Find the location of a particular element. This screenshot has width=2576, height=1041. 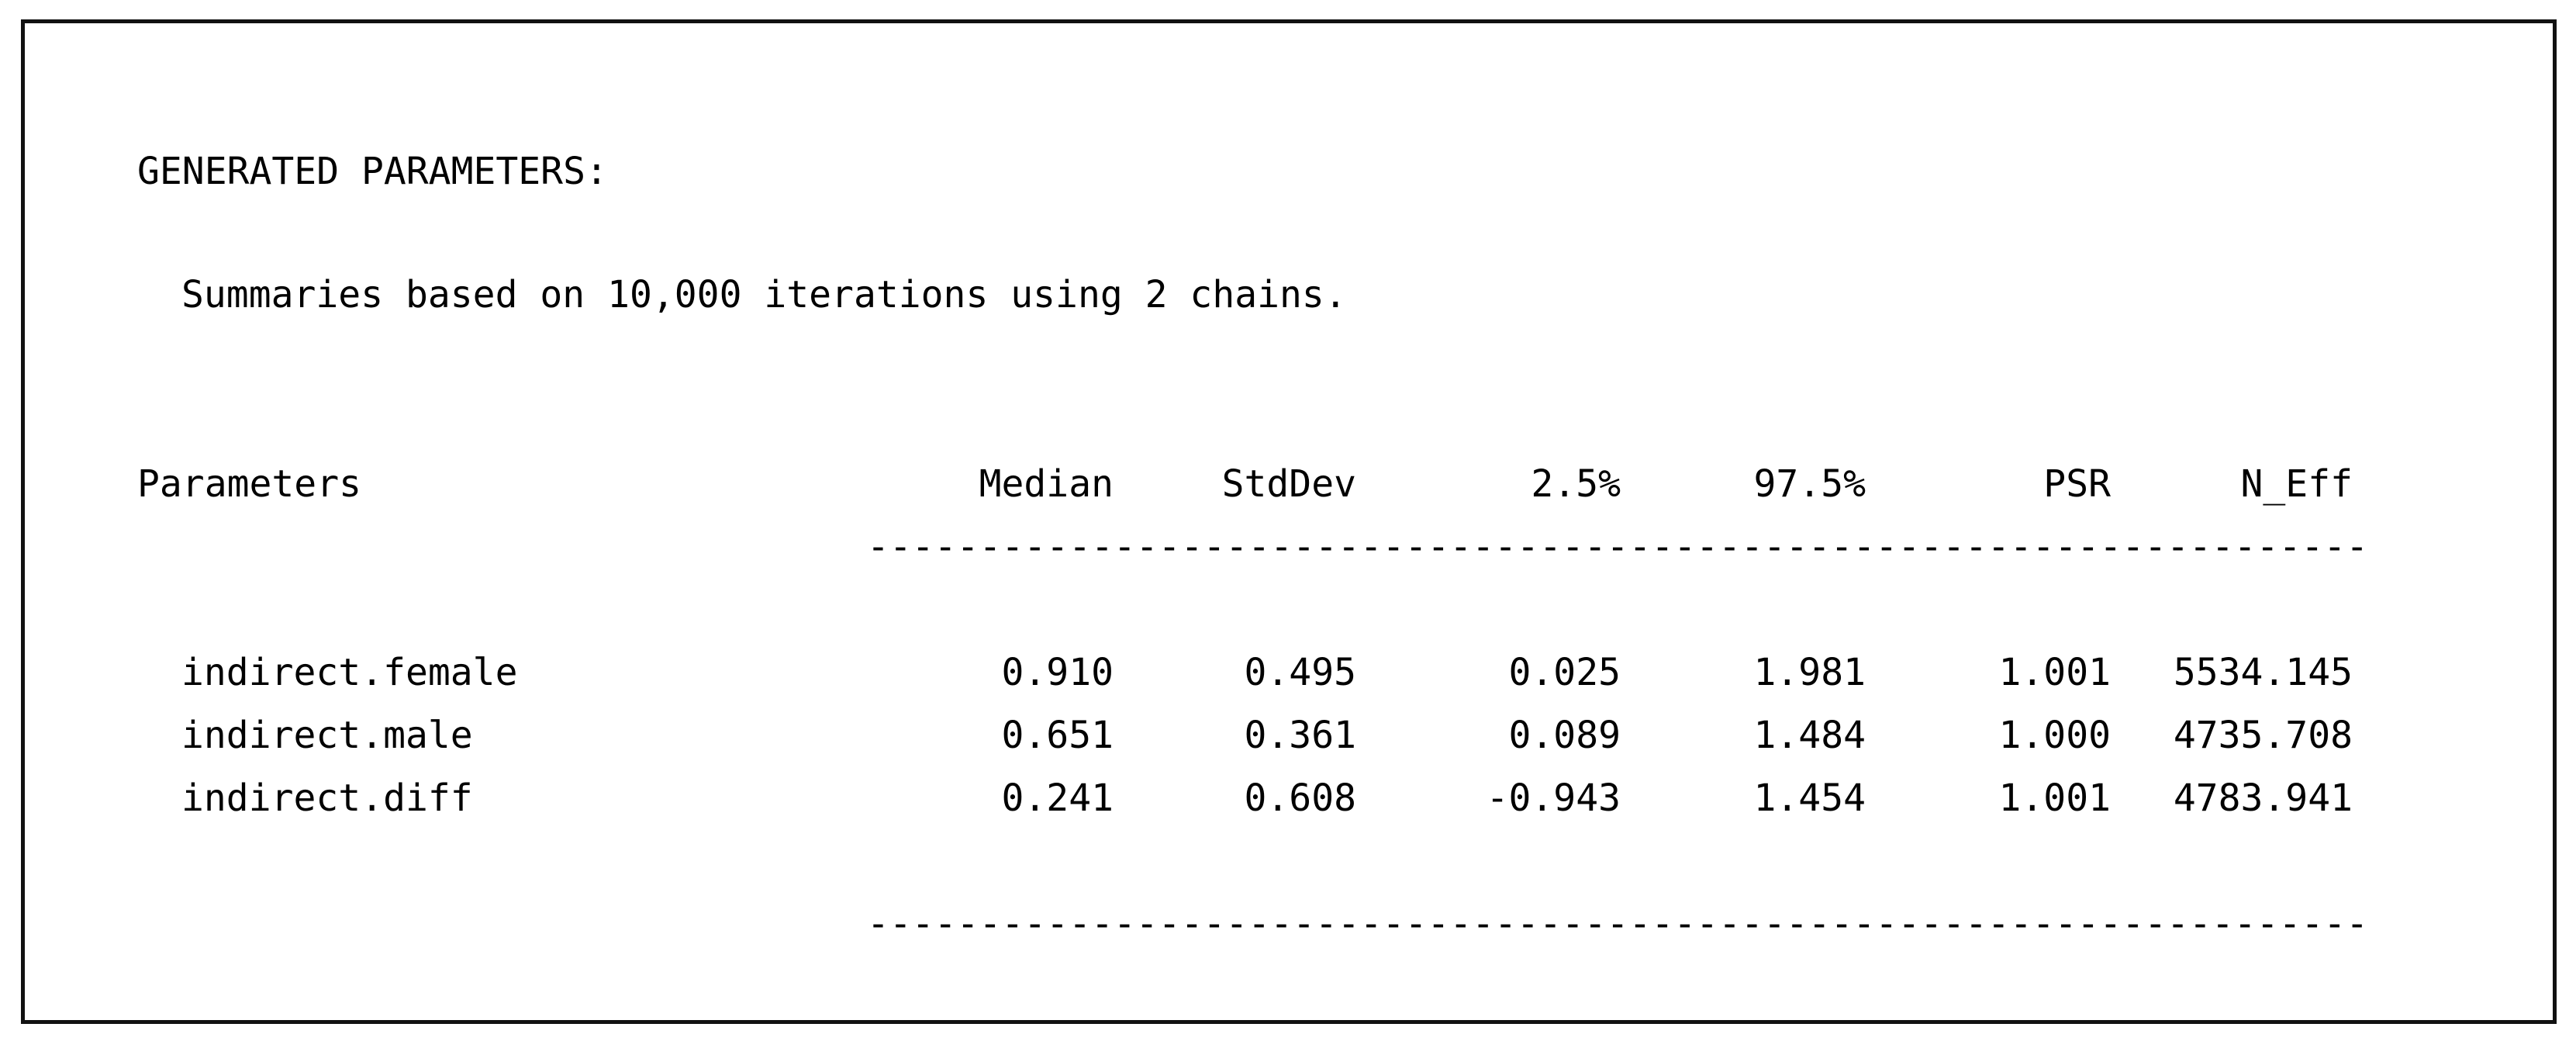

value-cell-lower-ci: -0.943 is located at coordinates (1554, 798).